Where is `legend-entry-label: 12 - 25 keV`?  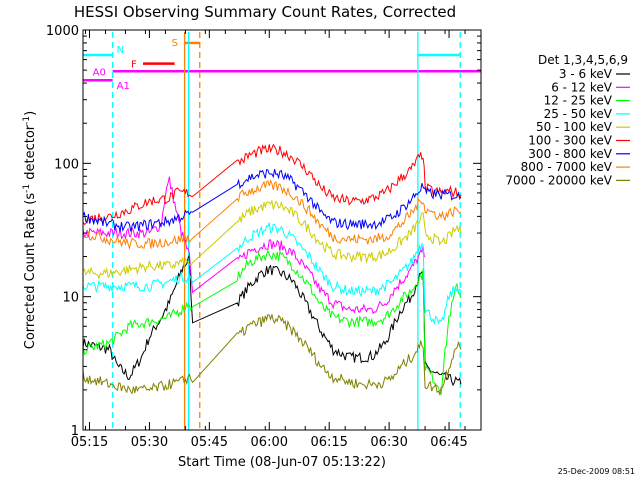 legend-entry-label: 12 - 25 keV is located at coordinates (578, 101).